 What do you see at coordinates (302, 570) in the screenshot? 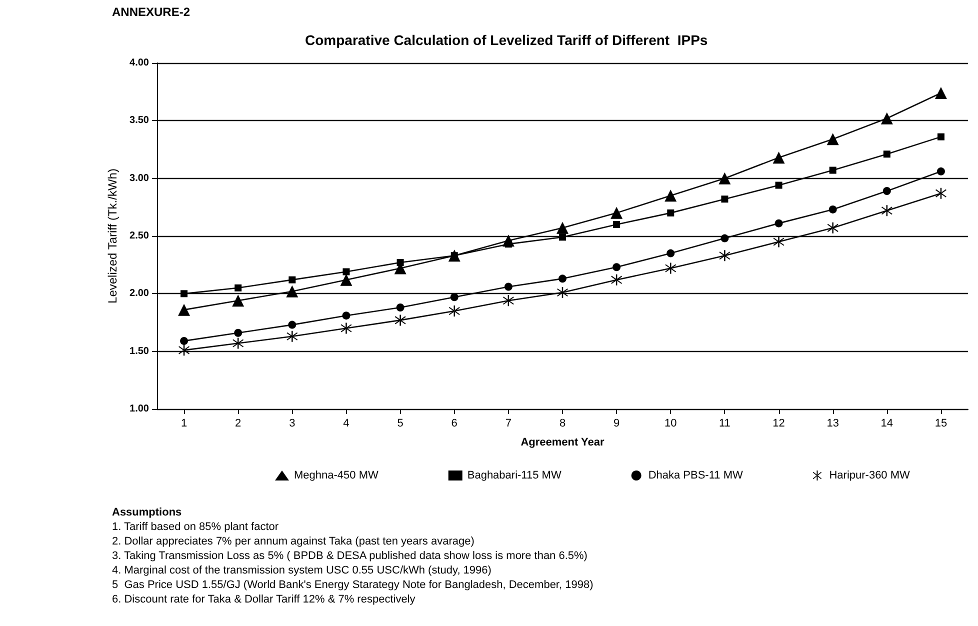
I see `text: 4. Marginal cost of the transmission system USC 0.55 USC/kWh (study, 1996)` at bounding box center [302, 570].